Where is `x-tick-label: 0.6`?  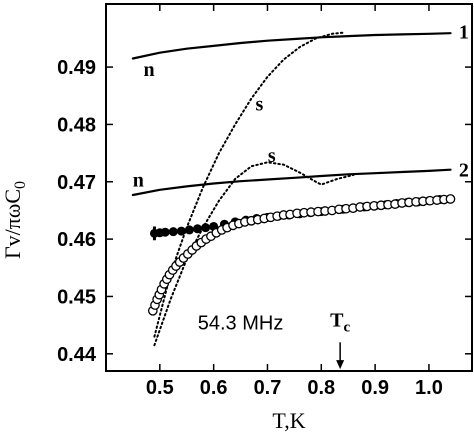
x-tick-label: 0.6 is located at coordinates (214, 388).